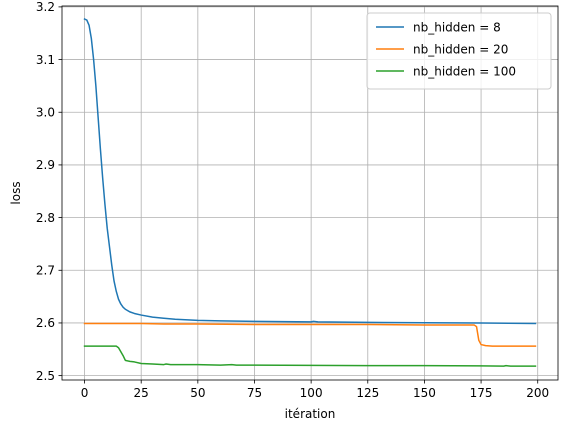  I want to click on legend-frame, so click(459, 51).